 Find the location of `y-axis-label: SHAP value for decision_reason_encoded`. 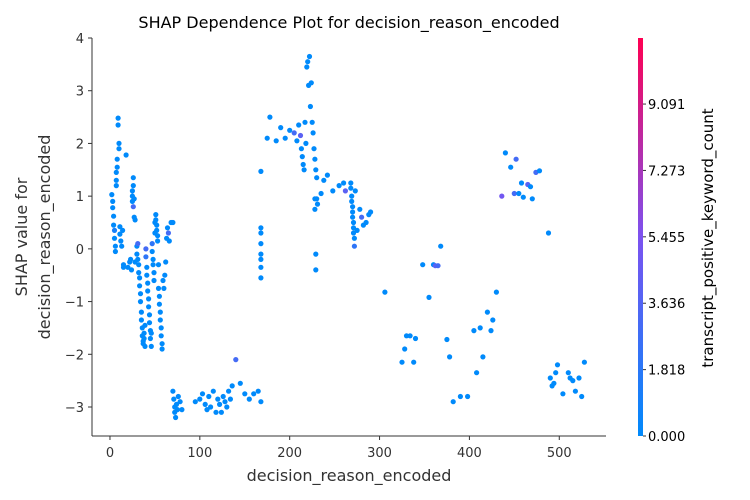

y-axis-label: SHAP value for decision_reason_encoded is located at coordinates (33, 237).